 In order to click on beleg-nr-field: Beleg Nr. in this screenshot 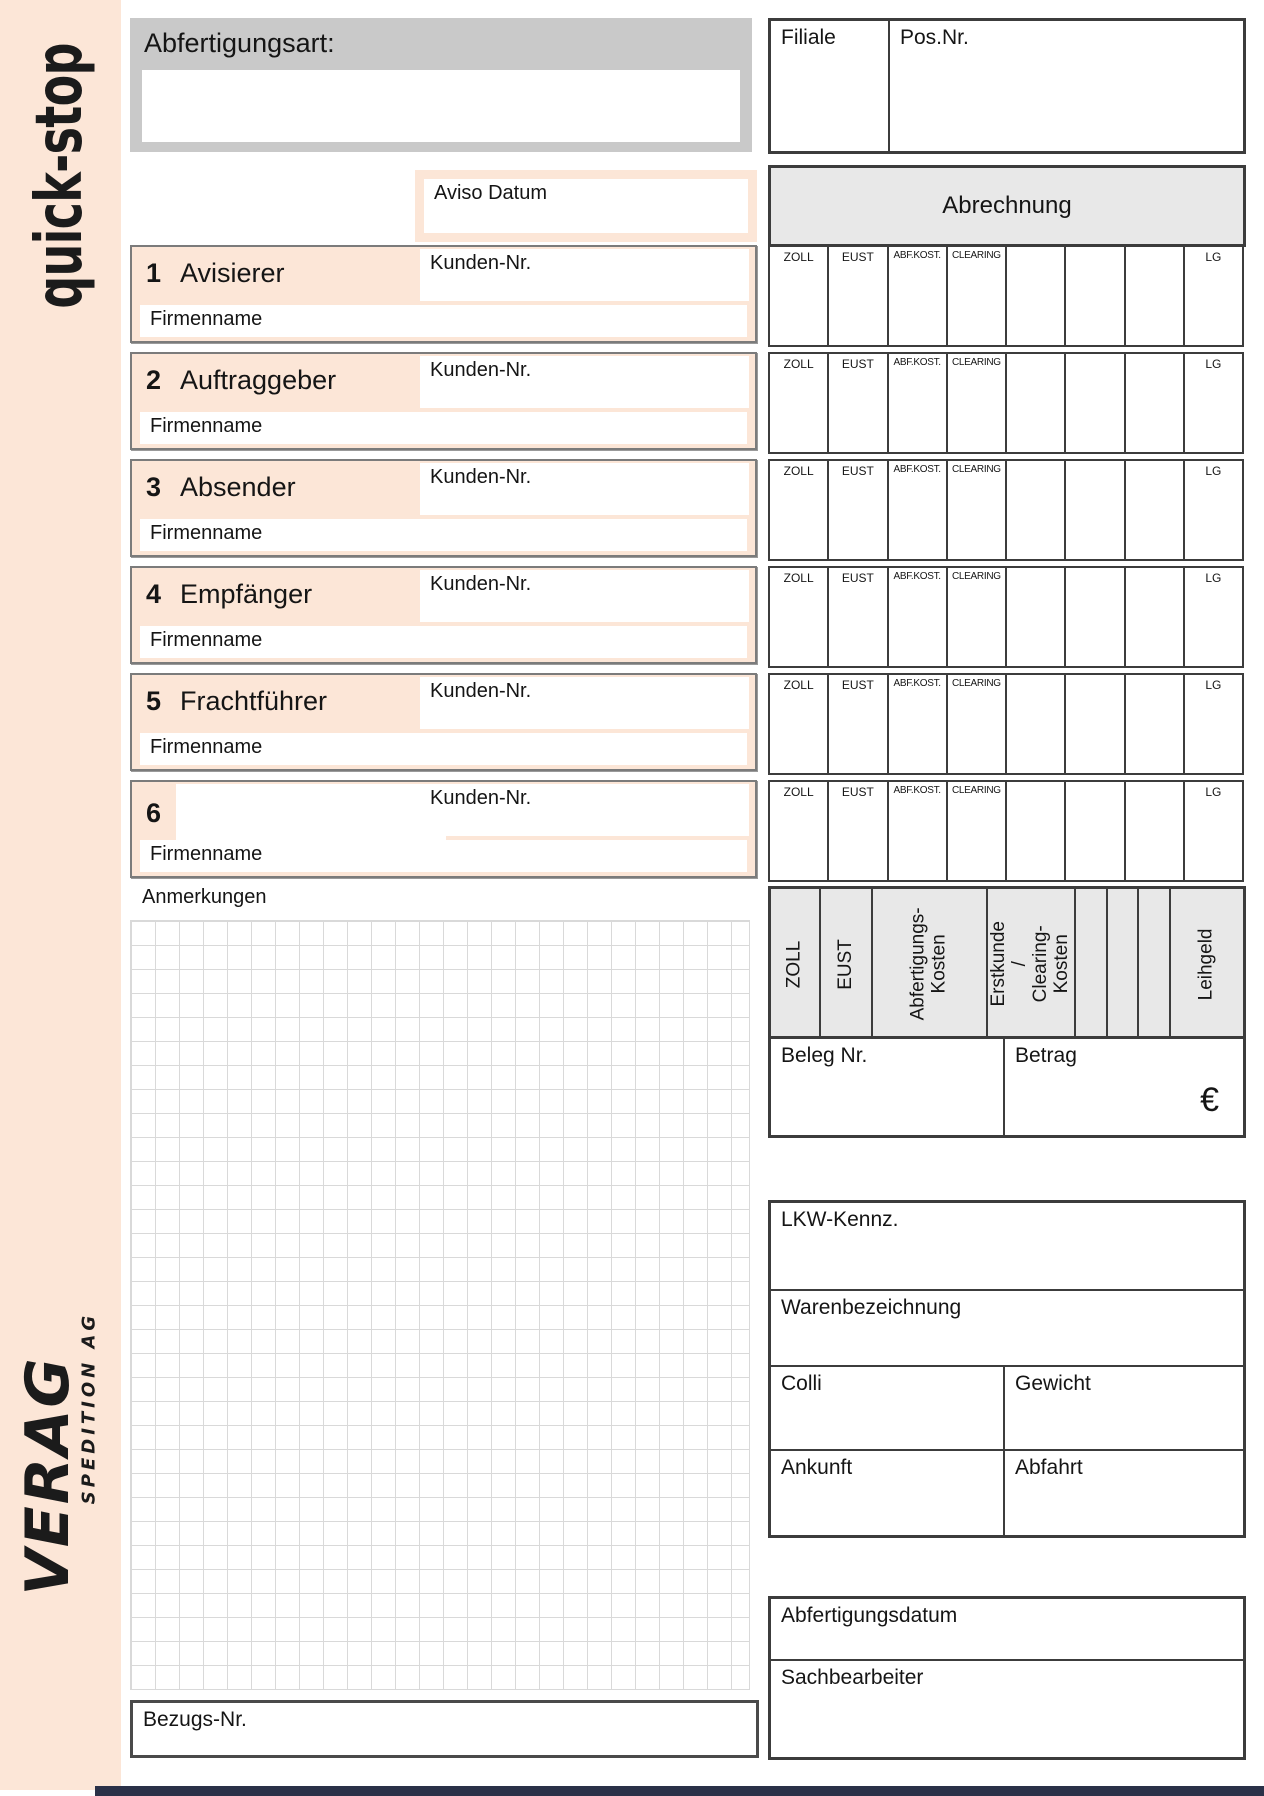, I will do `click(888, 1087)`.